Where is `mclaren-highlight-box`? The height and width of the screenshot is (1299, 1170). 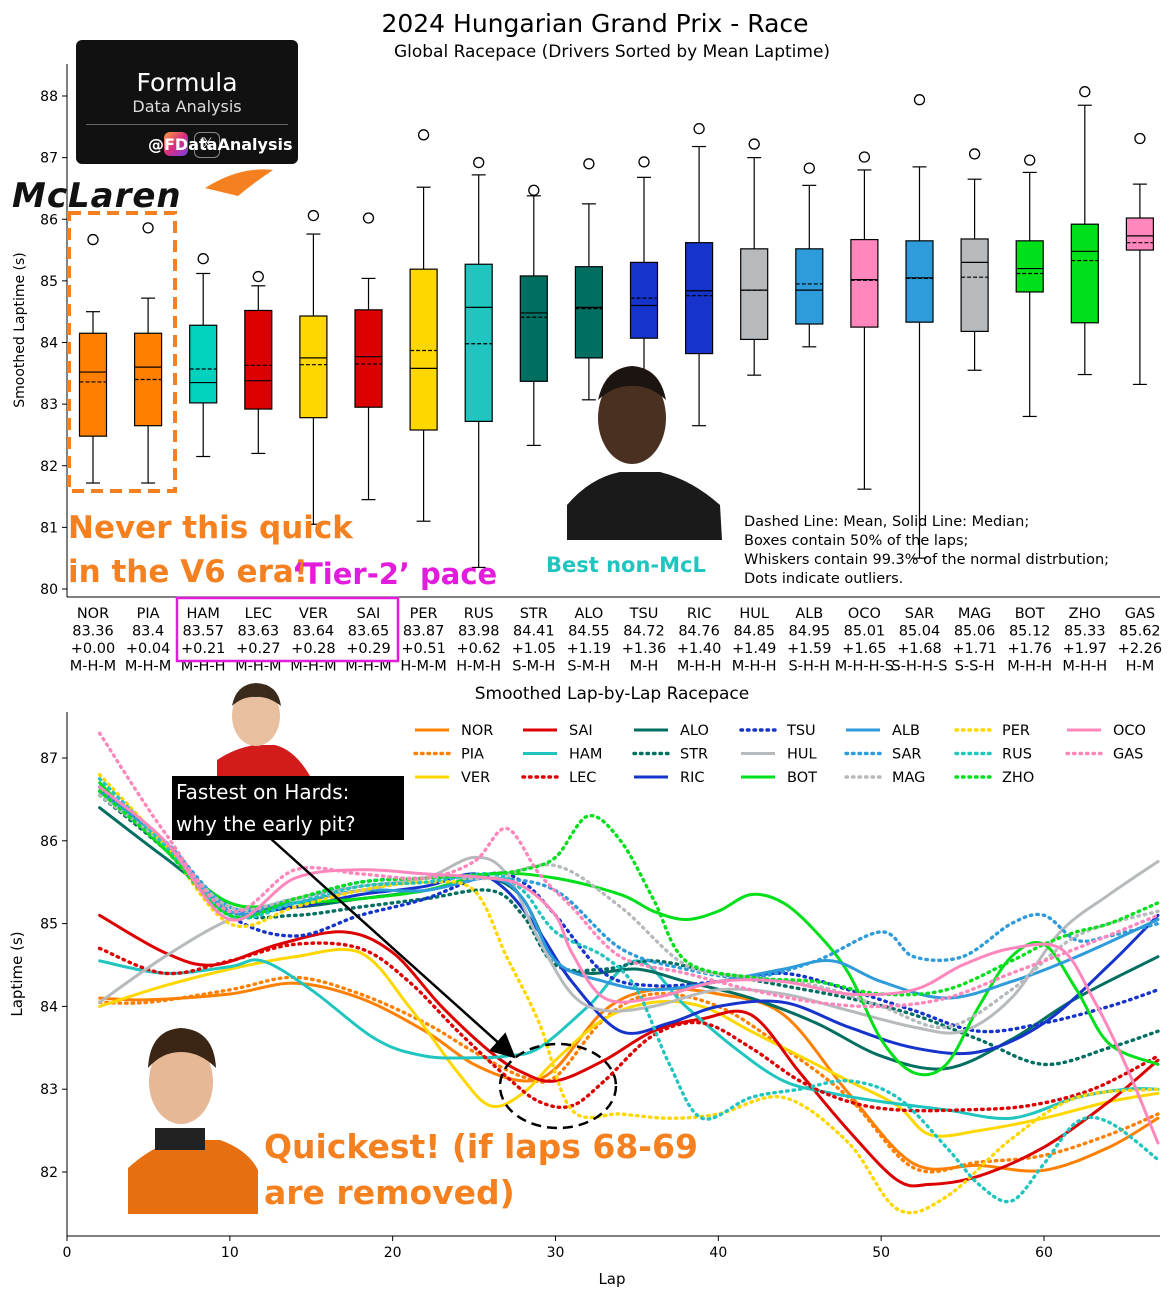 mclaren-highlight-box is located at coordinates (122, 352).